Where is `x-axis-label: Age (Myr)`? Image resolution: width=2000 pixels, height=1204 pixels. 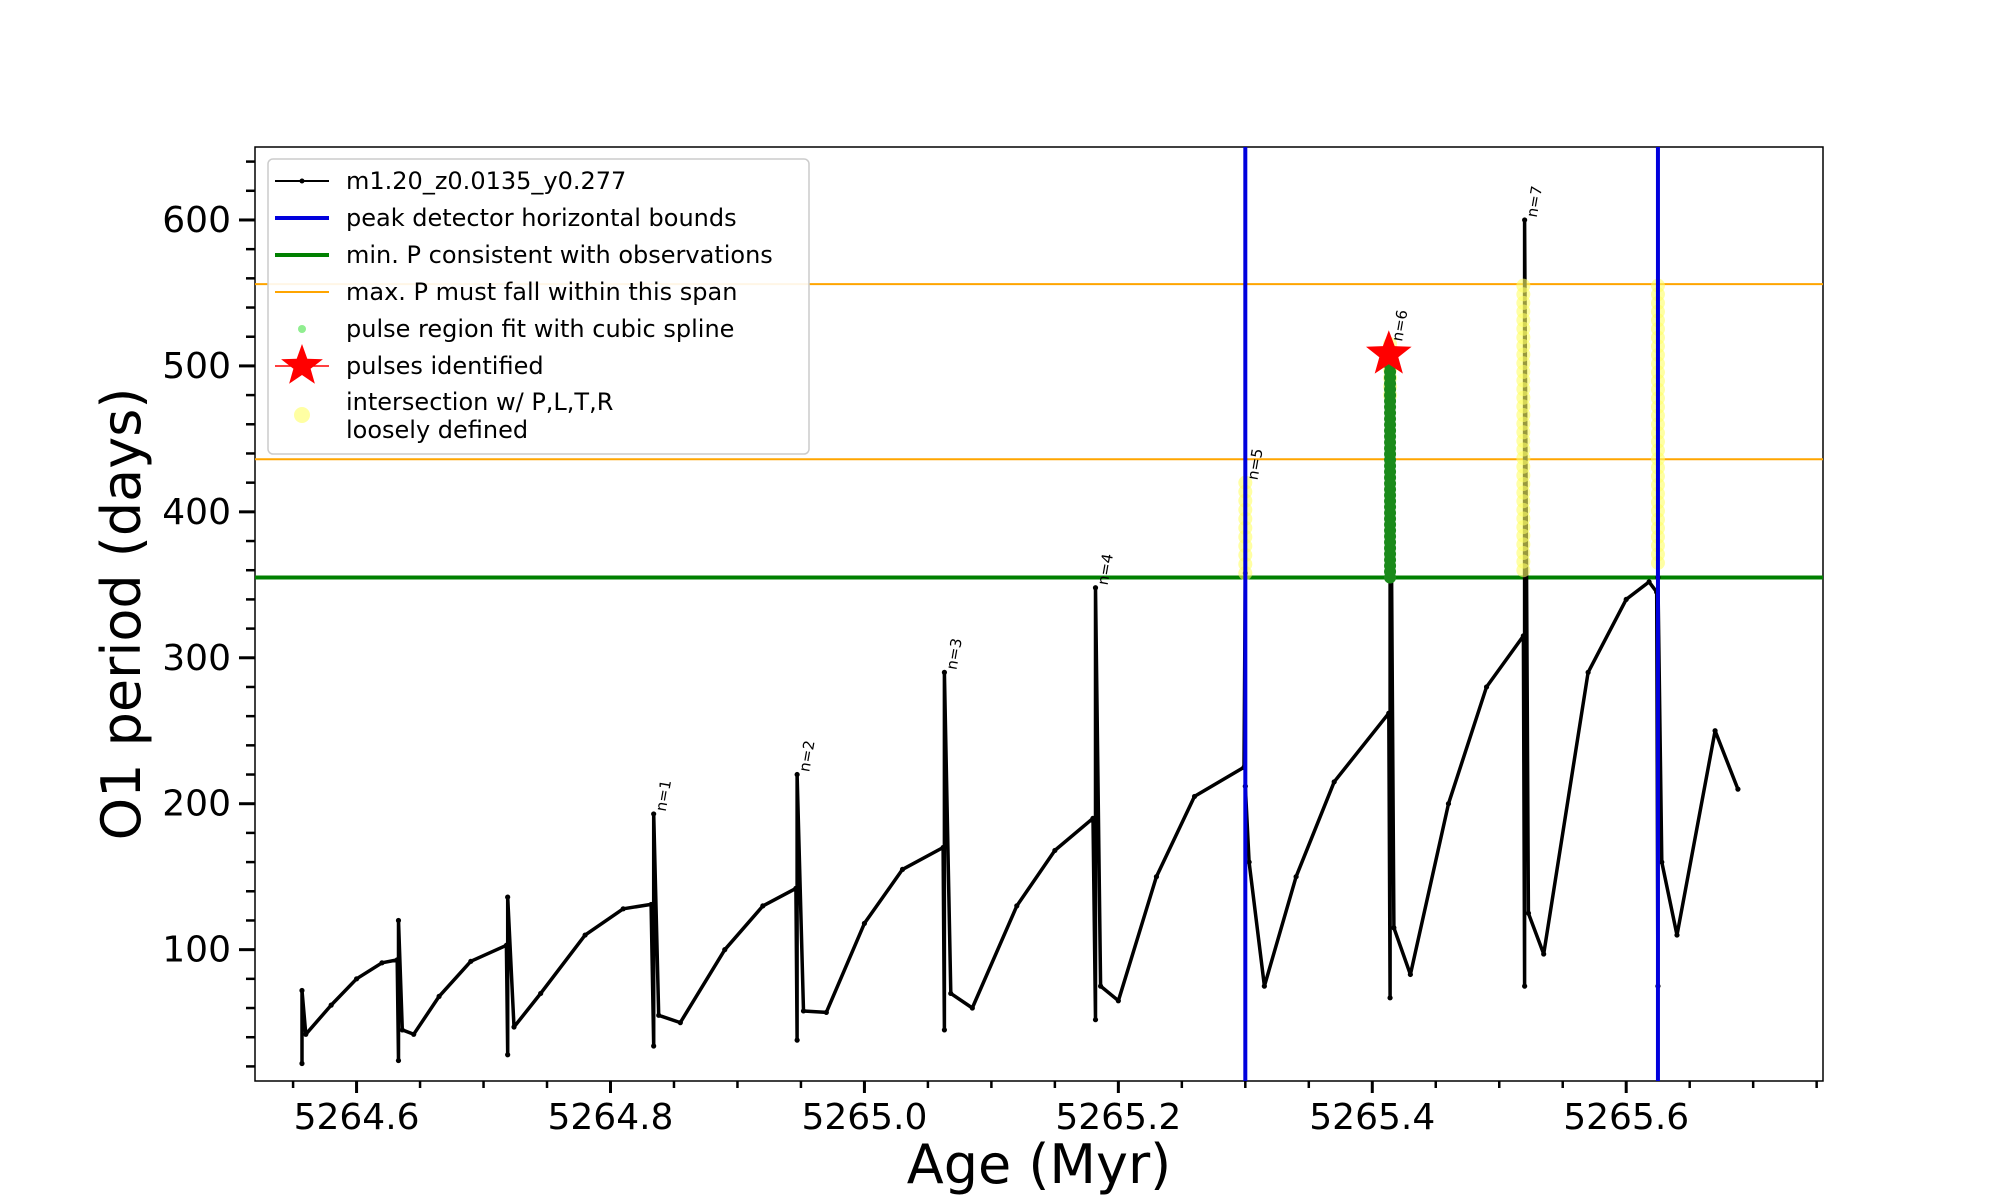 x-axis-label: Age (Myr) is located at coordinates (1039, 1164).